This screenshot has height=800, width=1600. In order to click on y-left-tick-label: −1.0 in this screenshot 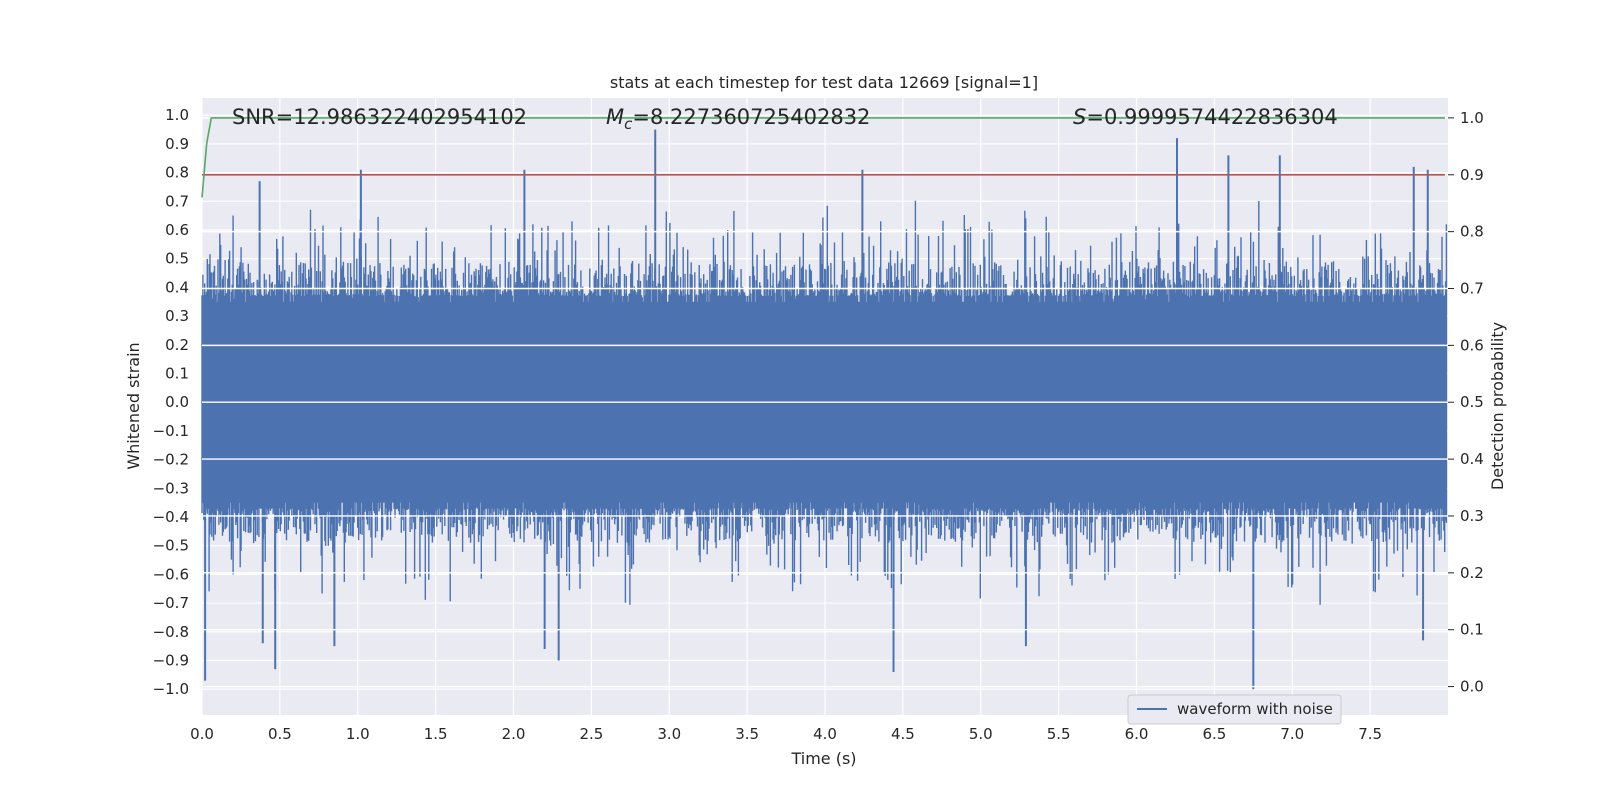, I will do `click(171, 689)`.